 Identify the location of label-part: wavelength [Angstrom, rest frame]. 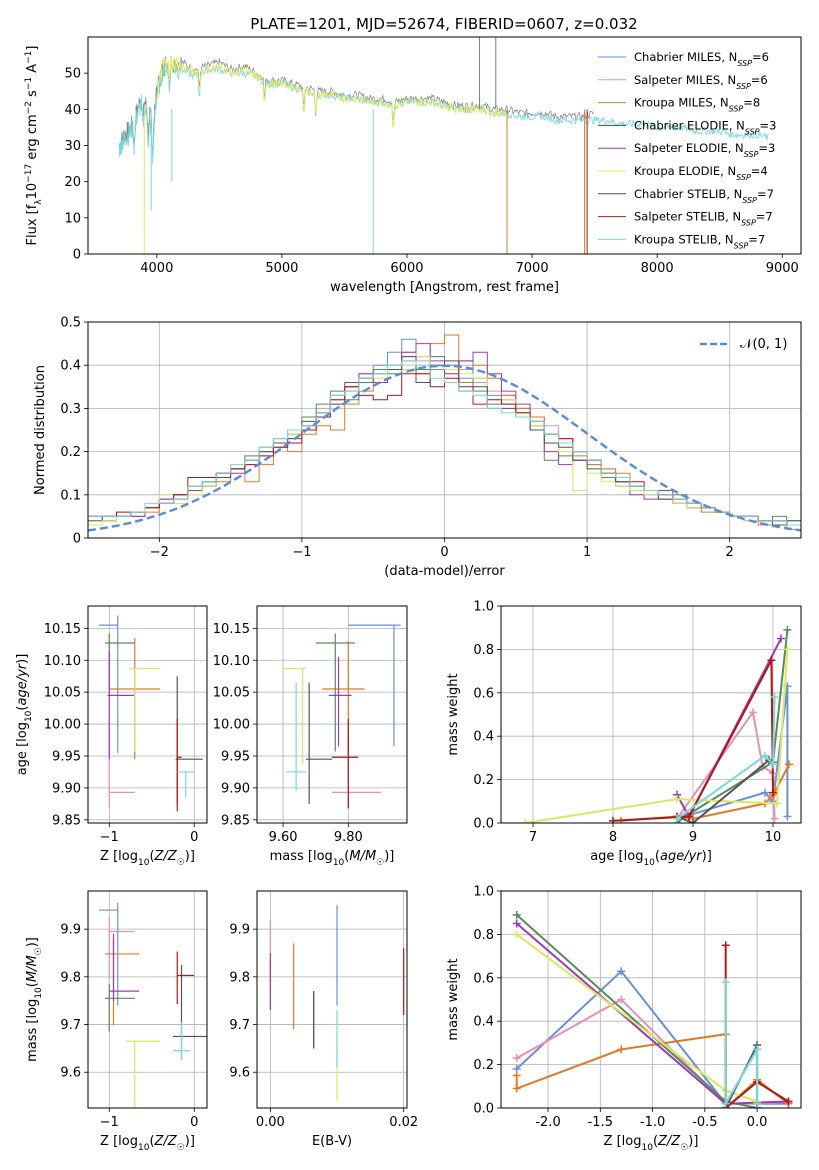
(444, 287).